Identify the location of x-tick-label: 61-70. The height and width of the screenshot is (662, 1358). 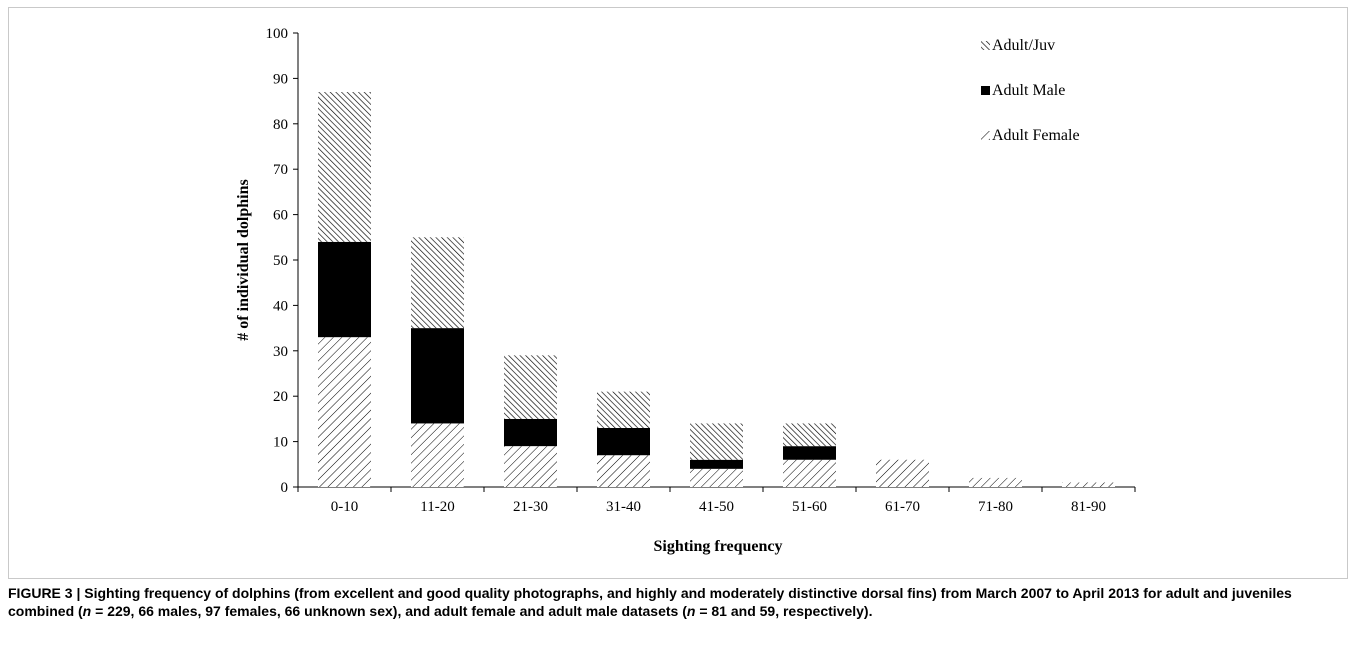
(902, 507).